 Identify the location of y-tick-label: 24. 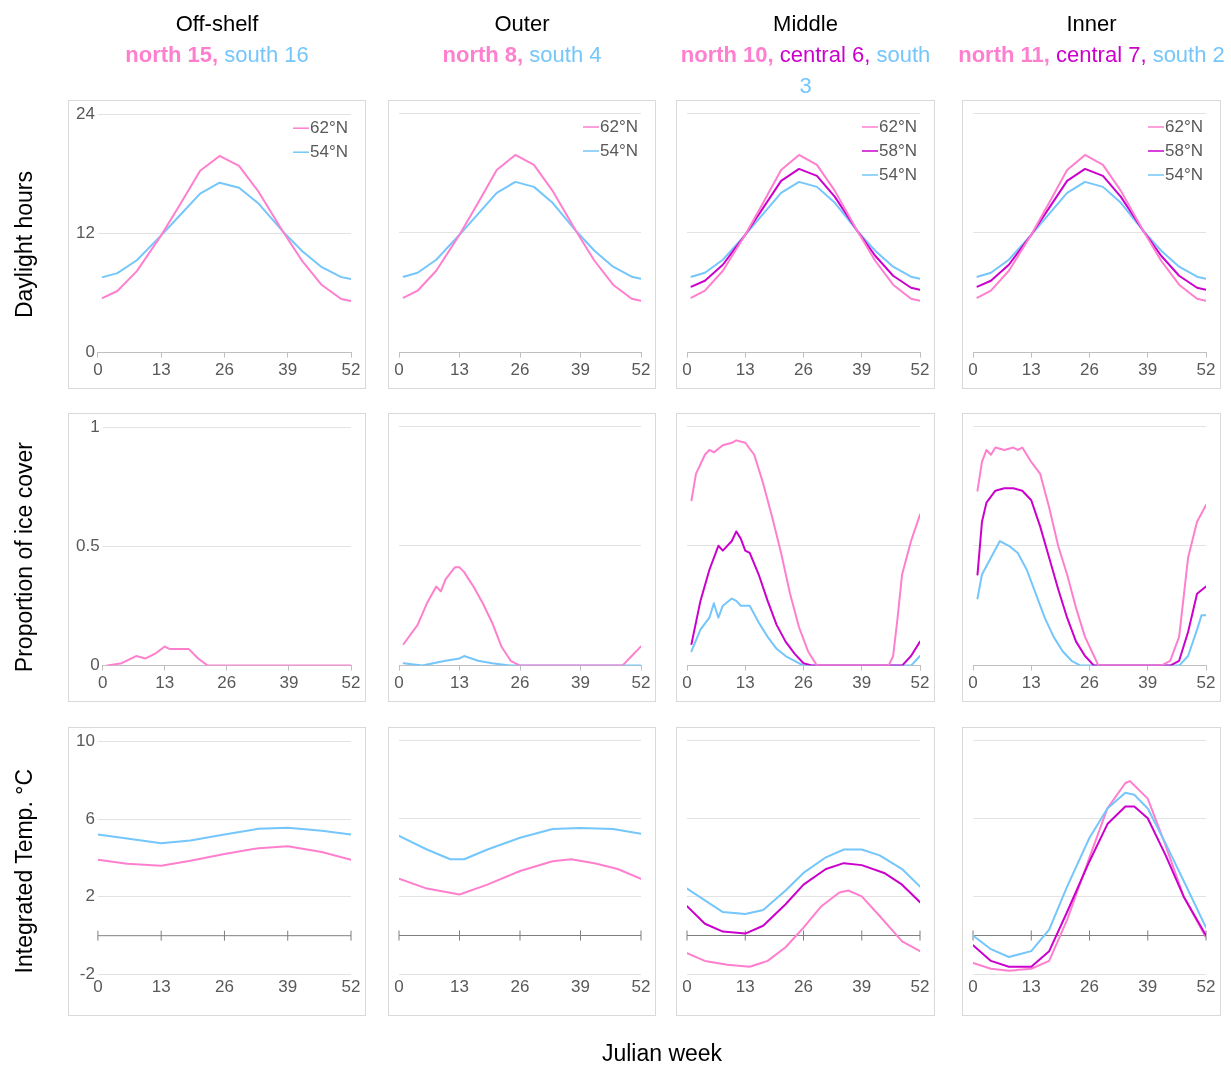
(85, 113).